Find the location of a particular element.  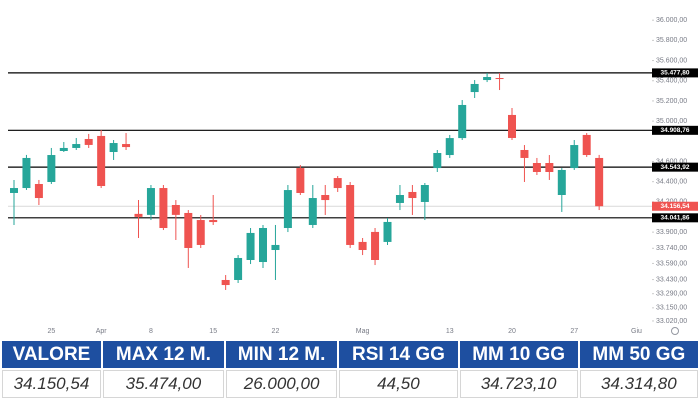

x-tick-label: 20 is located at coordinates (512, 331).